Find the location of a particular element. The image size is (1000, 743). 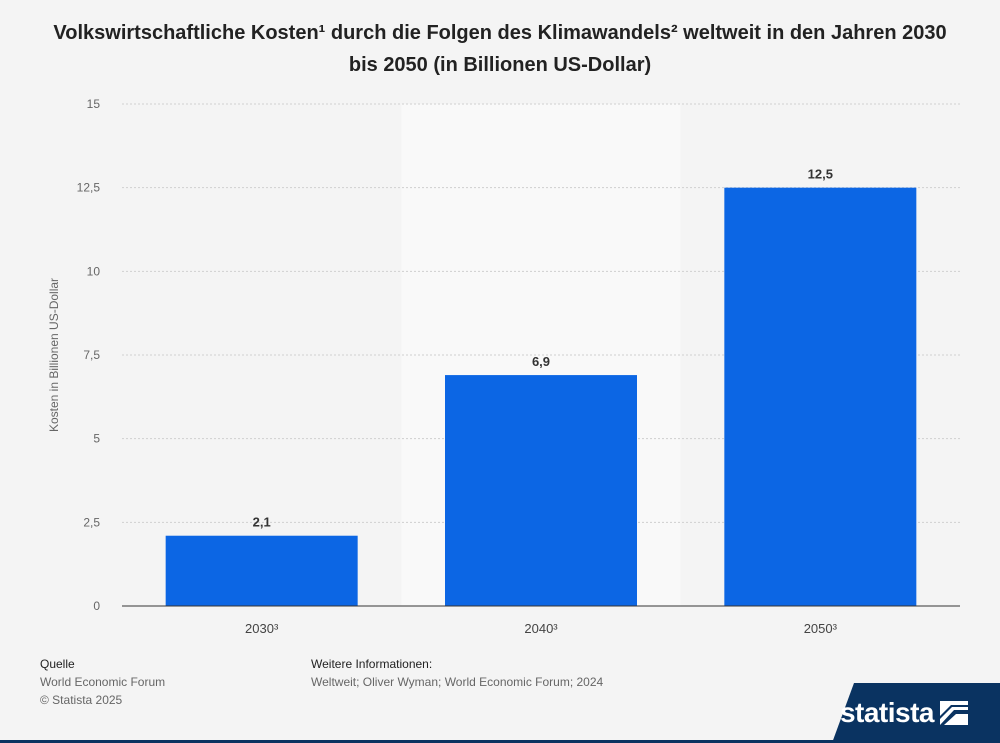

x-tick-label: 2030³ is located at coordinates (262, 628).